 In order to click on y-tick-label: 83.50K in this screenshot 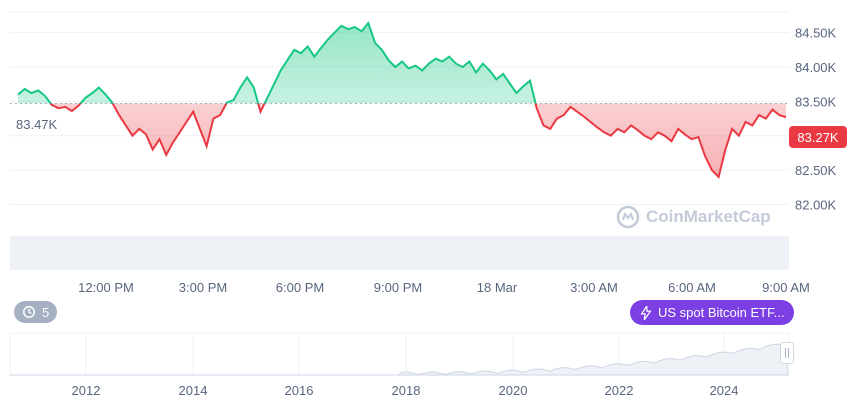, I will do `click(816, 101)`.